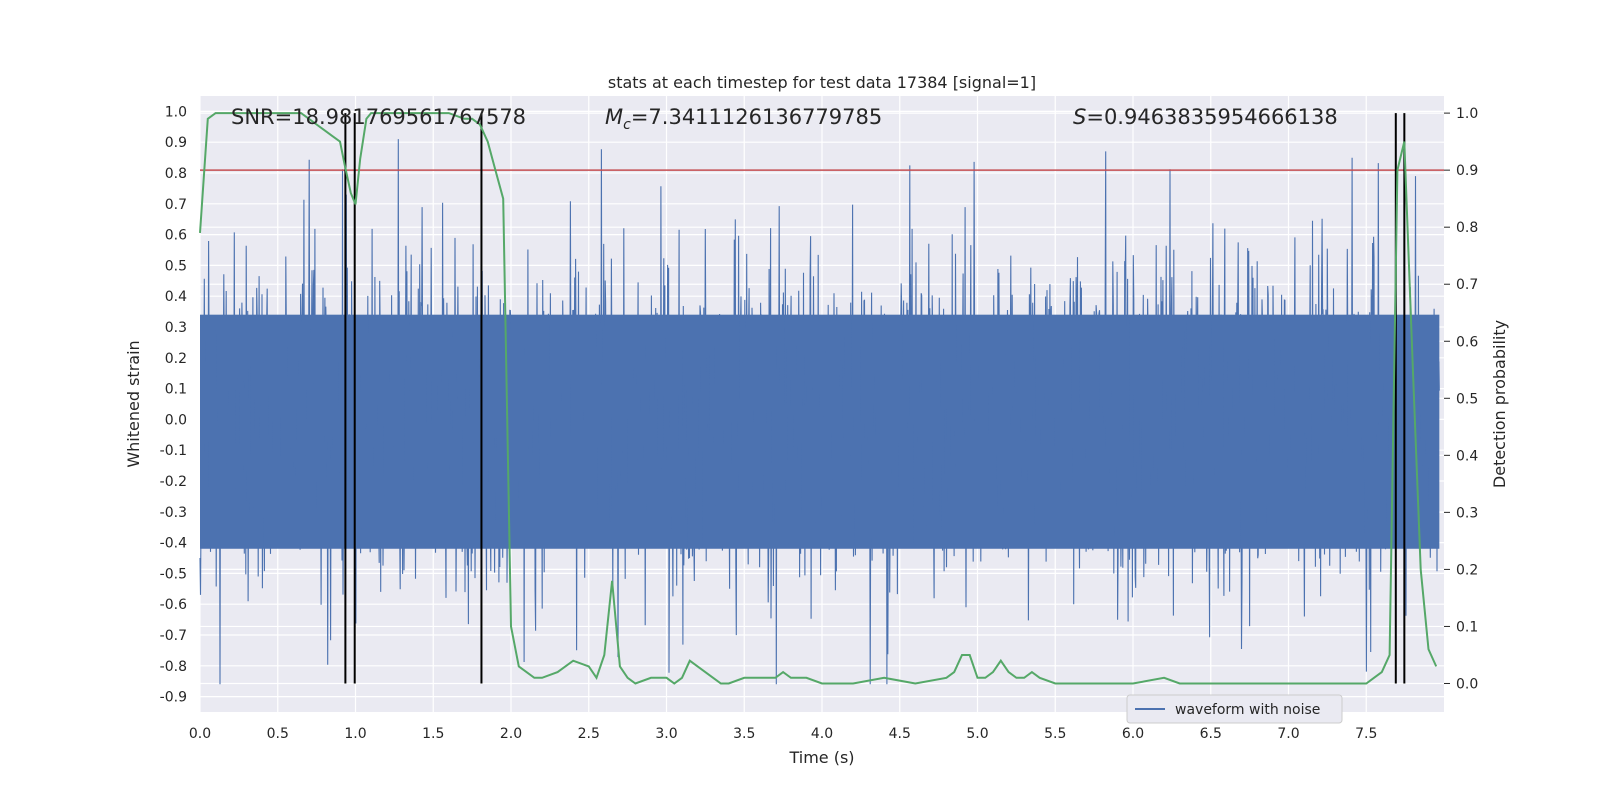 The image size is (1600, 800). What do you see at coordinates (176, 297) in the screenshot?
I see `y-left-tick-label: 0.4` at bounding box center [176, 297].